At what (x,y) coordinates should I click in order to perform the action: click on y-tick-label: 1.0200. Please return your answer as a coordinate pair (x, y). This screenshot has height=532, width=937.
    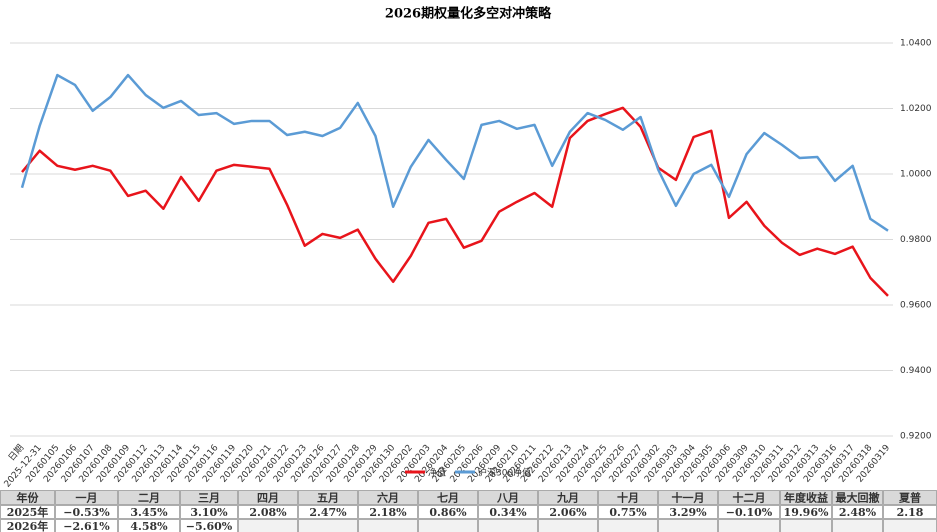
    Looking at the image, I should click on (916, 109).